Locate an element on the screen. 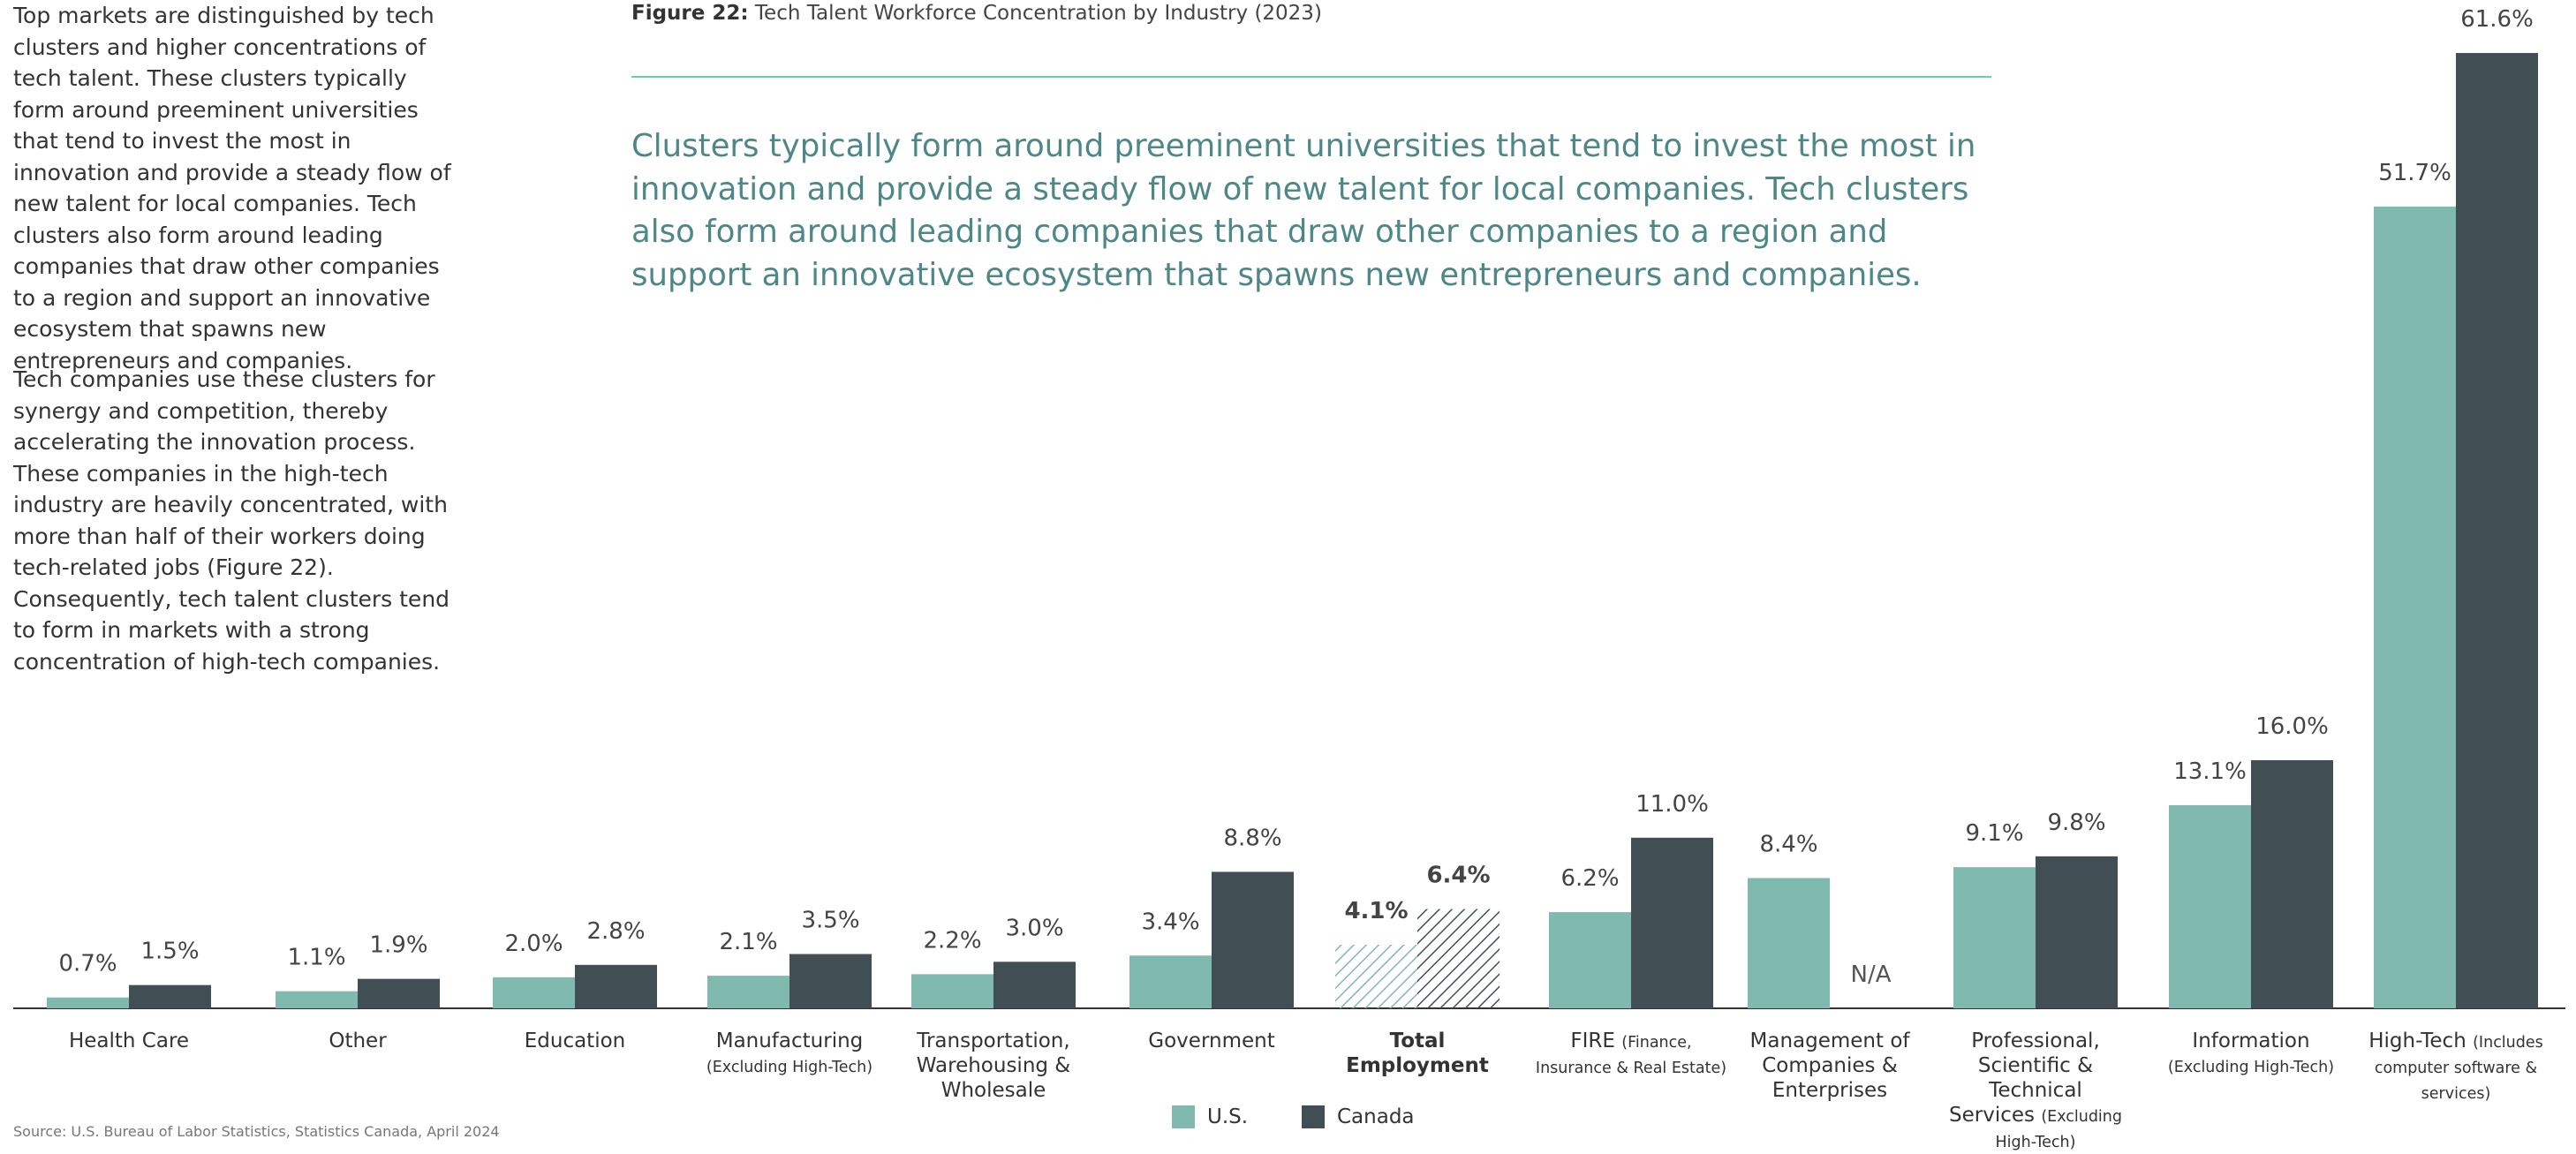 This screenshot has height=1154, width=2576. value-label: 1.9% is located at coordinates (398, 945).